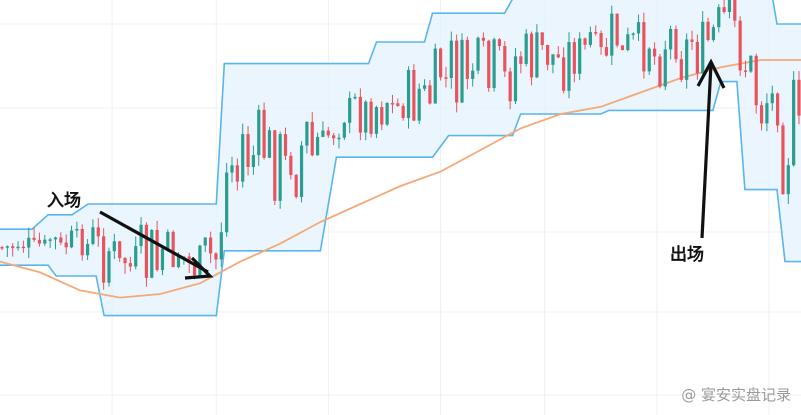 The height and width of the screenshot is (415, 801). What do you see at coordinates (706, 151) in the screenshot?
I see `exit-arrow` at bounding box center [706, 151].